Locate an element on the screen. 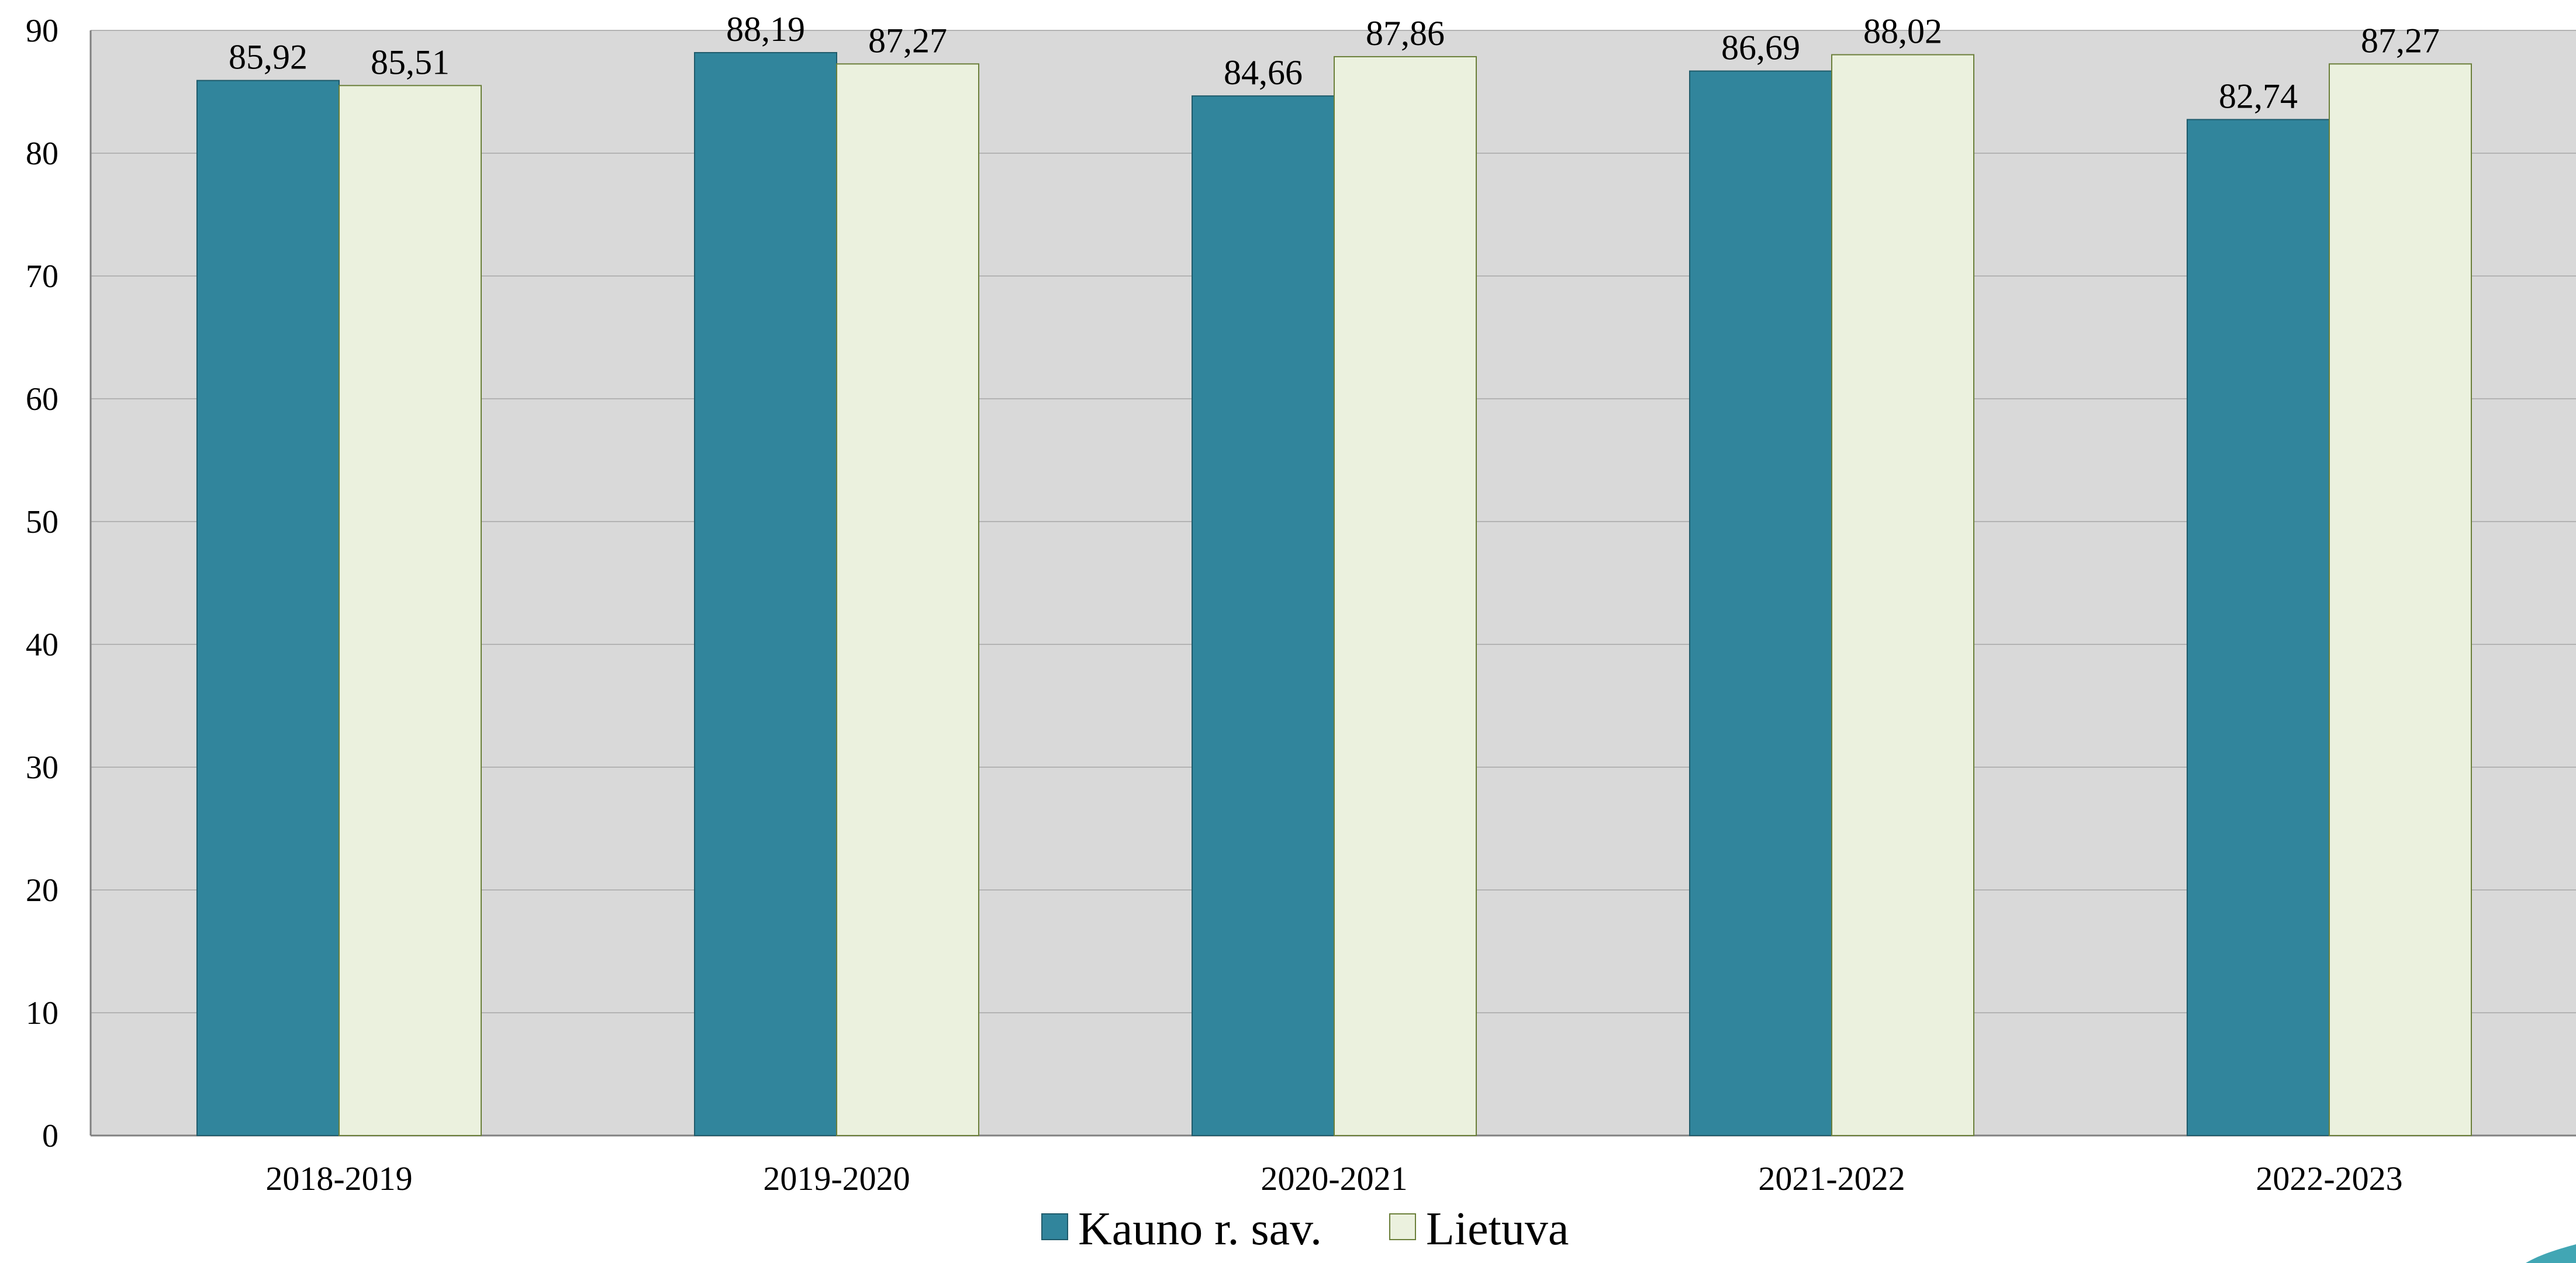 The height and width of the screenshot is (1263, 2576). y-tick-label: 0 is located at coordinates (50, 1136).